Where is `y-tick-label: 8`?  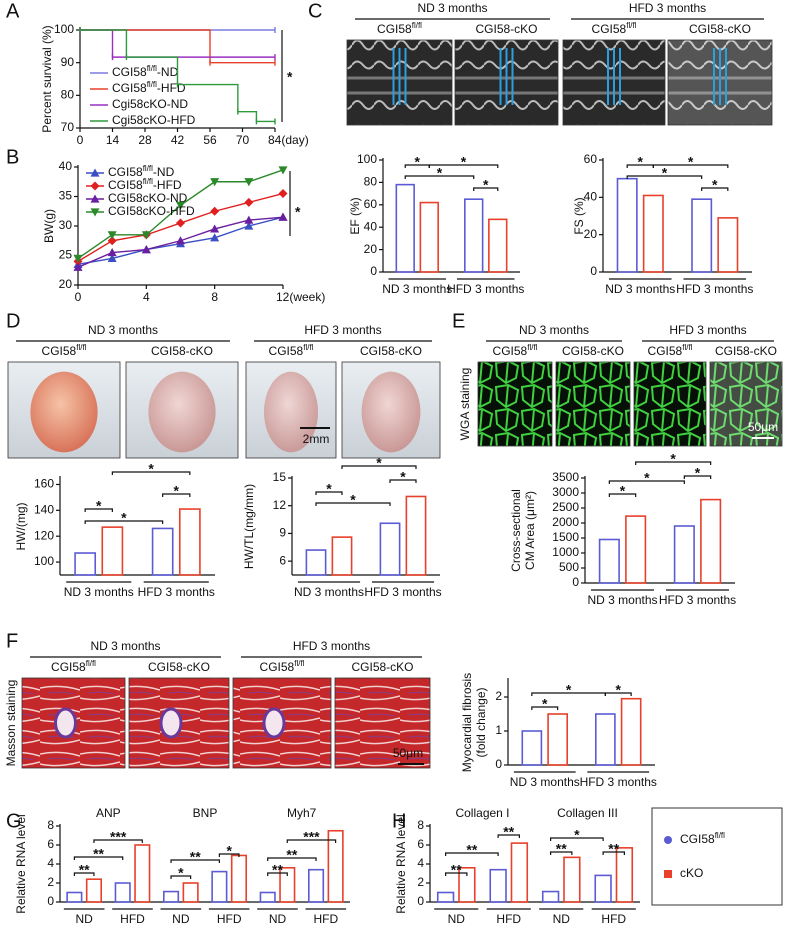
y-tick-label: 8 is located at coordinates (420, 825).